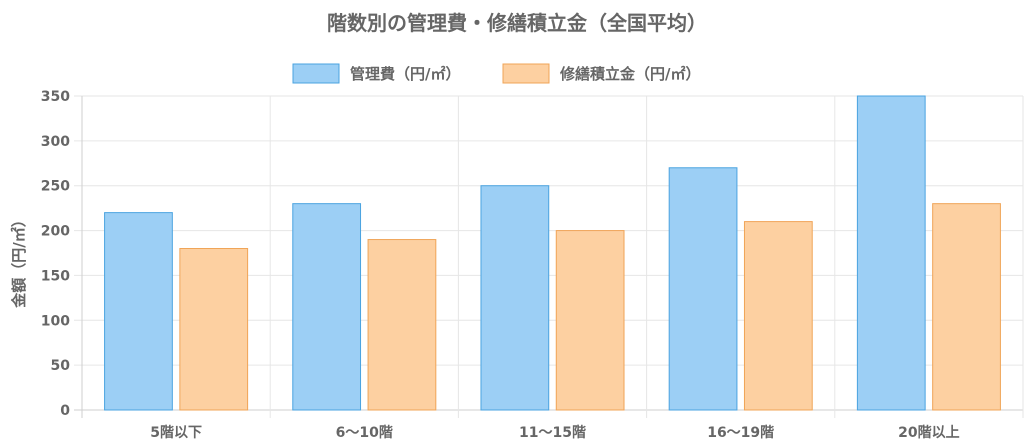  I want to click on x-axis-ticks: 5階以下 6〜10階 11〜15階 16〜19階 20階以上, so click(554, 432).